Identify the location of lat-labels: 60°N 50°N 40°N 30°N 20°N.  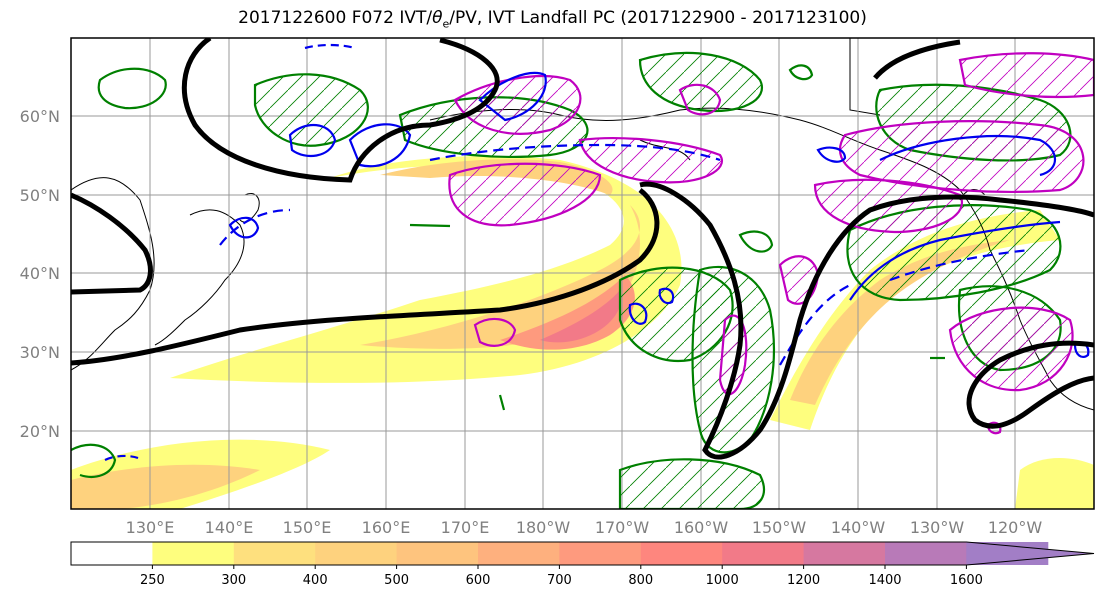
(40, 274).